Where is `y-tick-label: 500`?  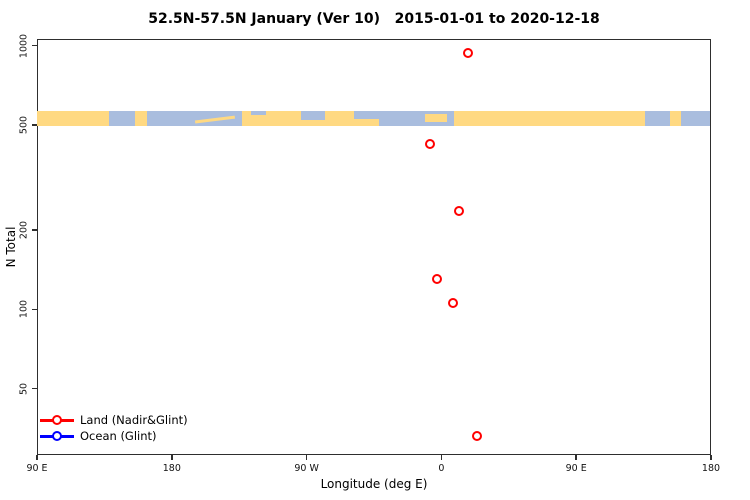 y-tick-label: 500 is located at coordinates (24, 125).